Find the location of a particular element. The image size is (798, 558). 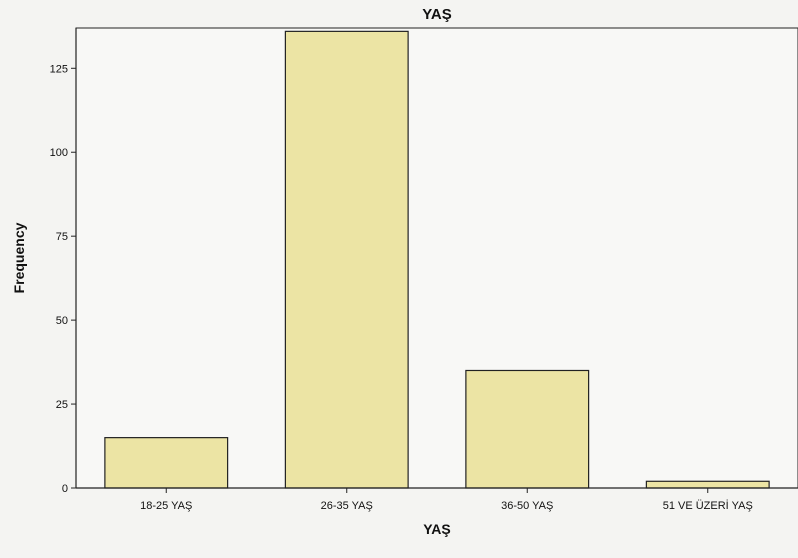

x-tick-label: 36-50 YAŞ is located at coordinates (527, 506).